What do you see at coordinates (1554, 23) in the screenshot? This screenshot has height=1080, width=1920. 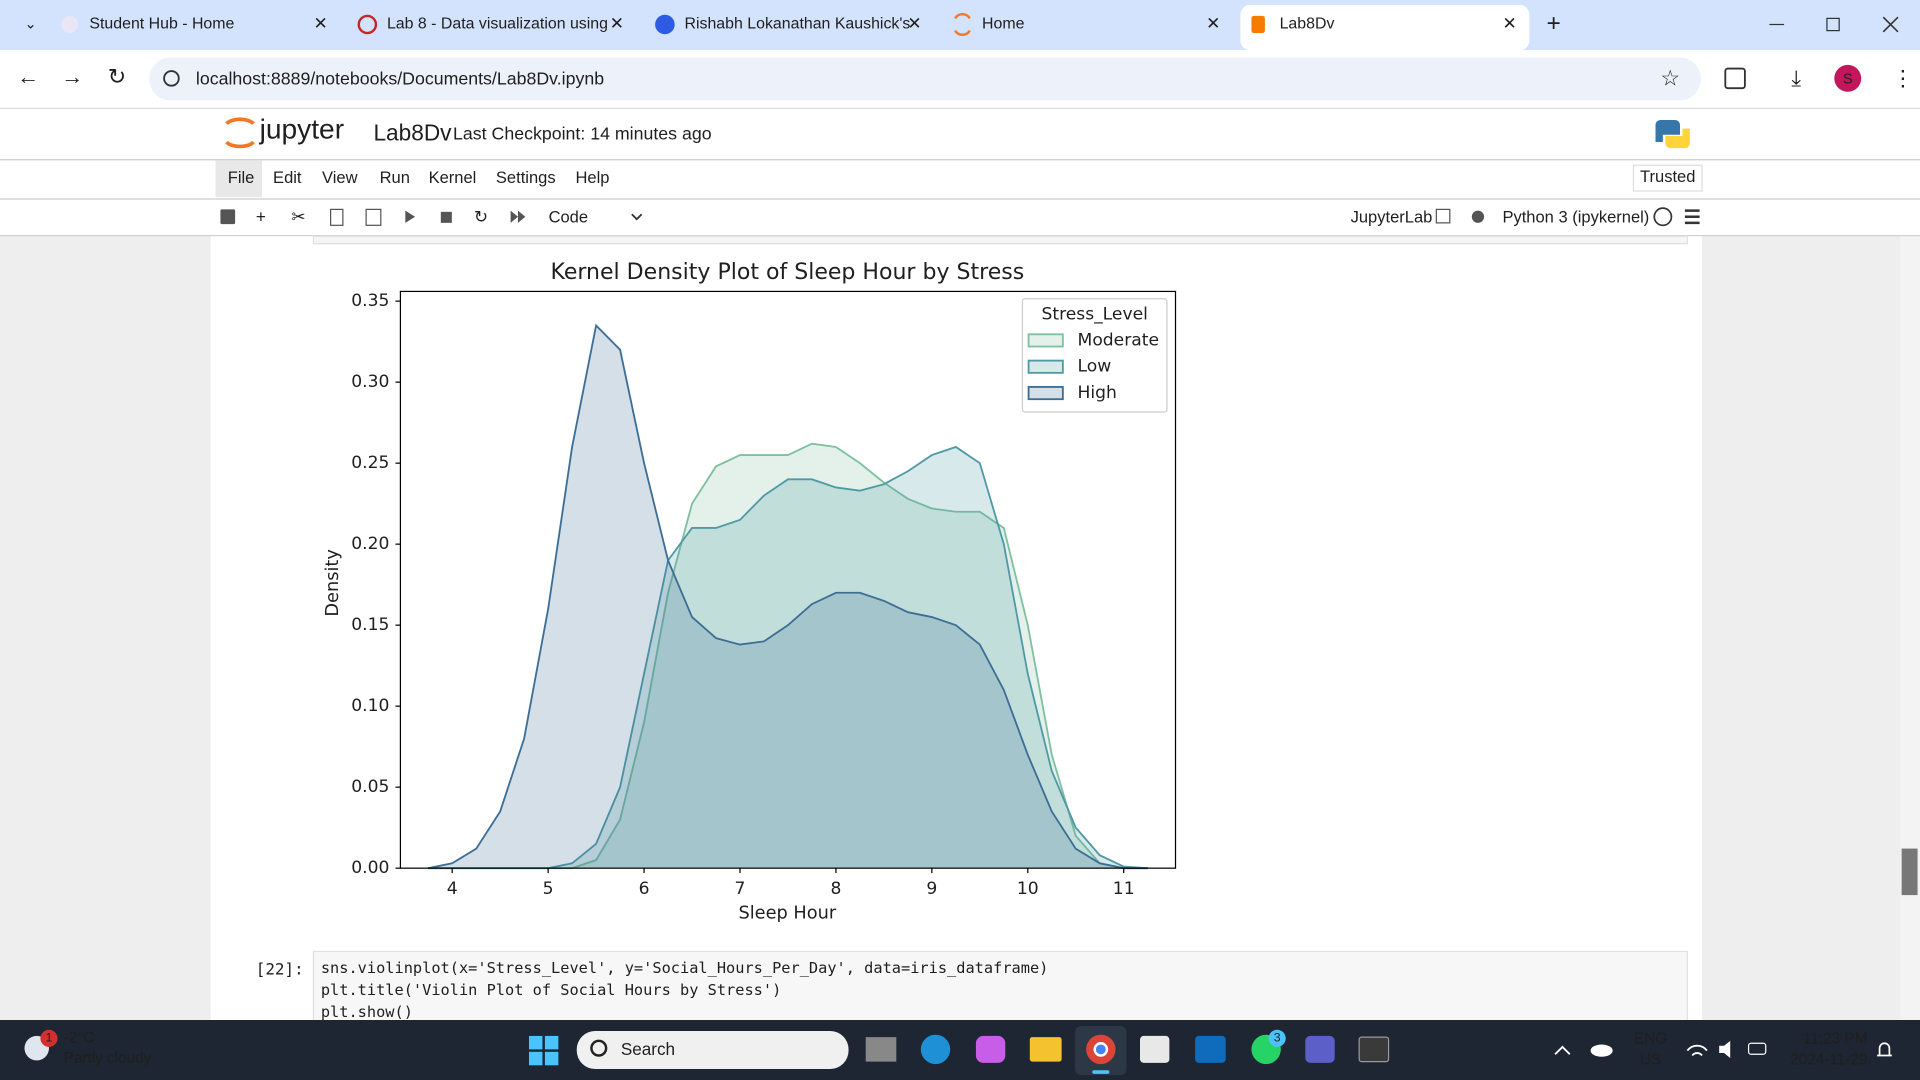 I see `new-tab: +` at bounding box center [1554, 23].